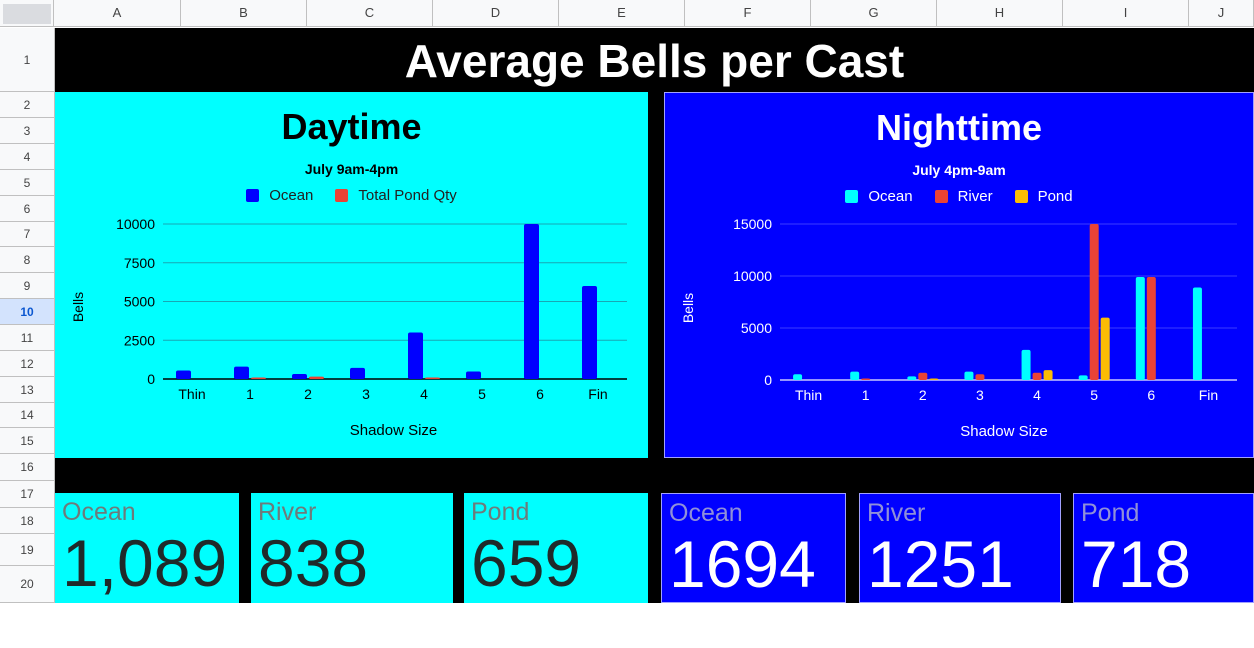 The width and height of the screenshot is (1254, 648). What do you see at coordinates (27, 157) in the screenshot?
I see `row-header-4: 4` at bounding box center [27, 157].